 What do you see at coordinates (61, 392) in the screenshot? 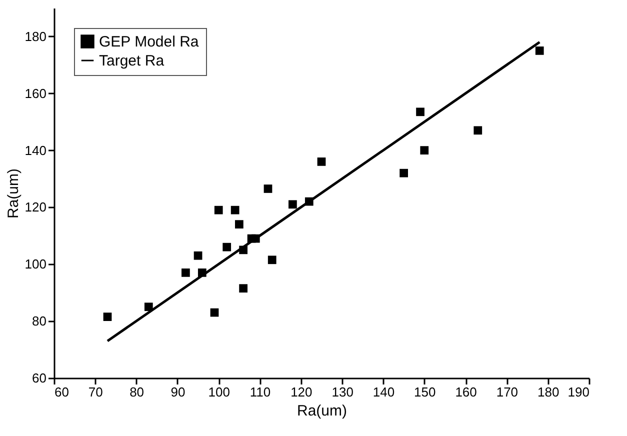
I see `x-tick-label: 60` at bounding box center [61, 392].